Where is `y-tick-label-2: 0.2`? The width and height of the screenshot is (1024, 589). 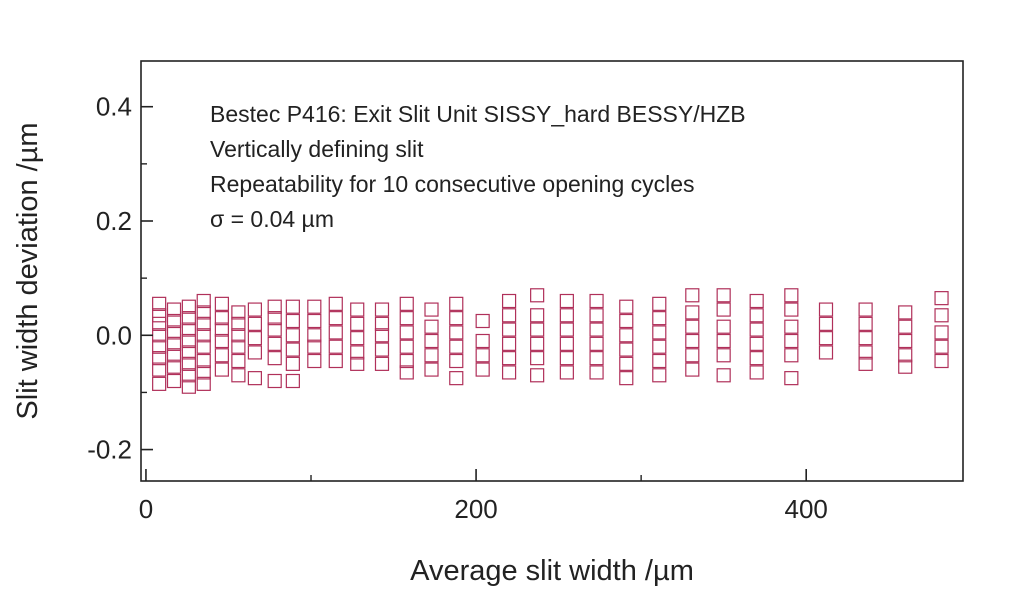
y-tick-label-2: 0.2 is located at coordinates (114, 221).